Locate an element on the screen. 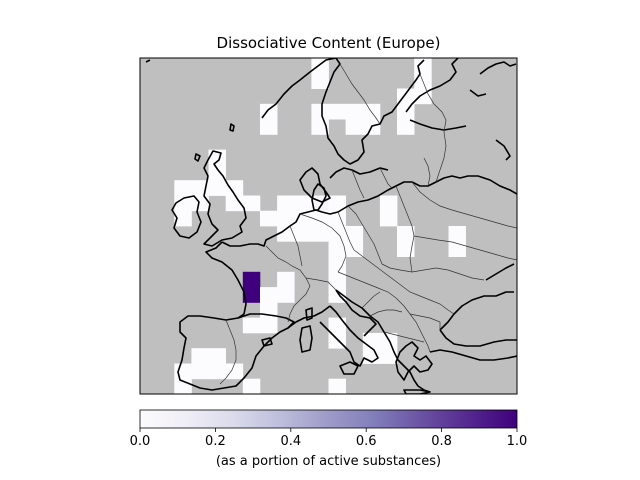 This screenshot has width=640, height=480. coastline-great-britain is located at coordinates (225, 198).